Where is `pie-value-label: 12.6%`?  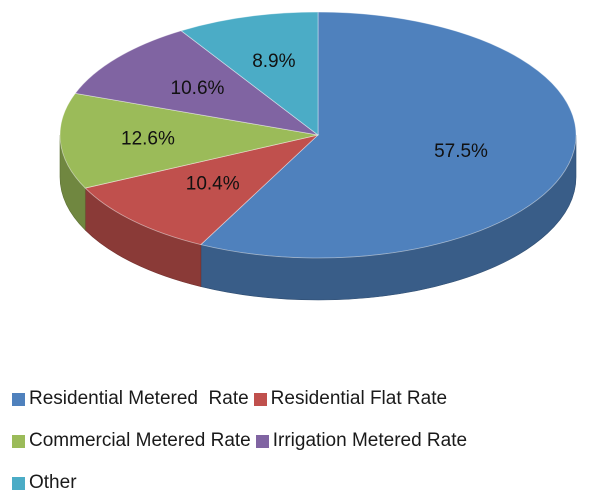
pie-value-label: 12.6% is located at coordinates (148, 139).